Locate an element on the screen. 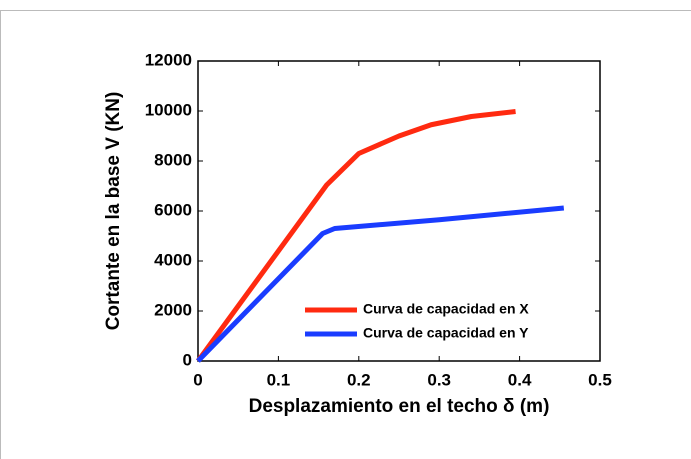 Image resolution: width=691 pixels, height=459 pixels. y-tick-label: 10000 is located at coordinates (168, 109).